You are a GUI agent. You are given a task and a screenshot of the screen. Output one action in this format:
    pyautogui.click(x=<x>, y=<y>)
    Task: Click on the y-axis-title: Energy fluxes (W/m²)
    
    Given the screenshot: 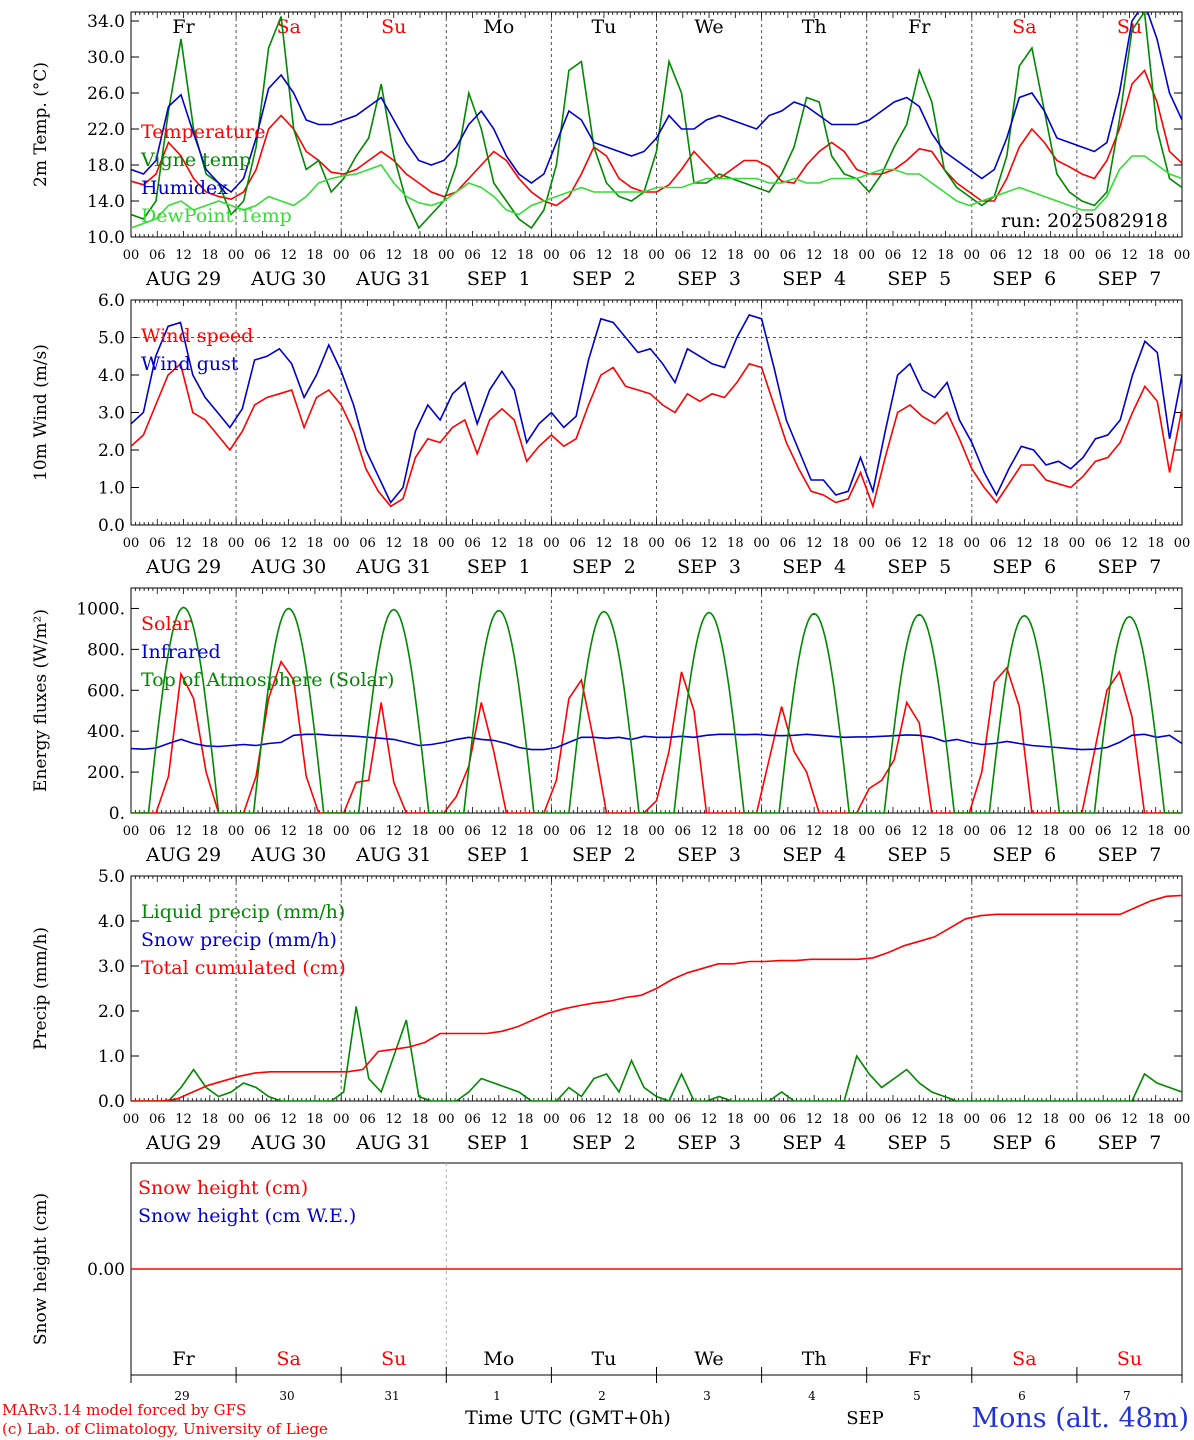 What is the action you would take?
    pyautogui.click(x=41, y=700)
    